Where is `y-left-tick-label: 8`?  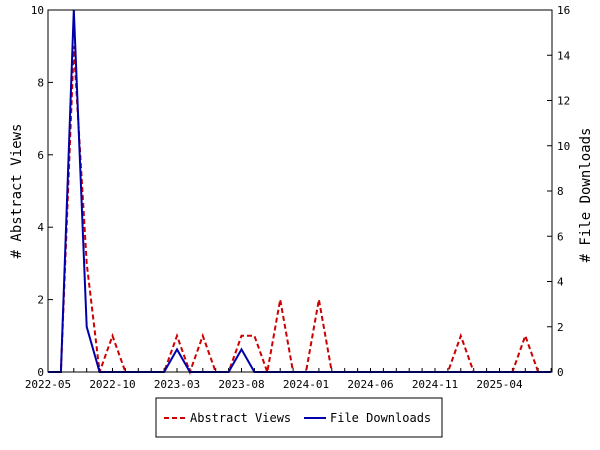 y-left-tick-label: 8 is located at coordinates (40, 82).